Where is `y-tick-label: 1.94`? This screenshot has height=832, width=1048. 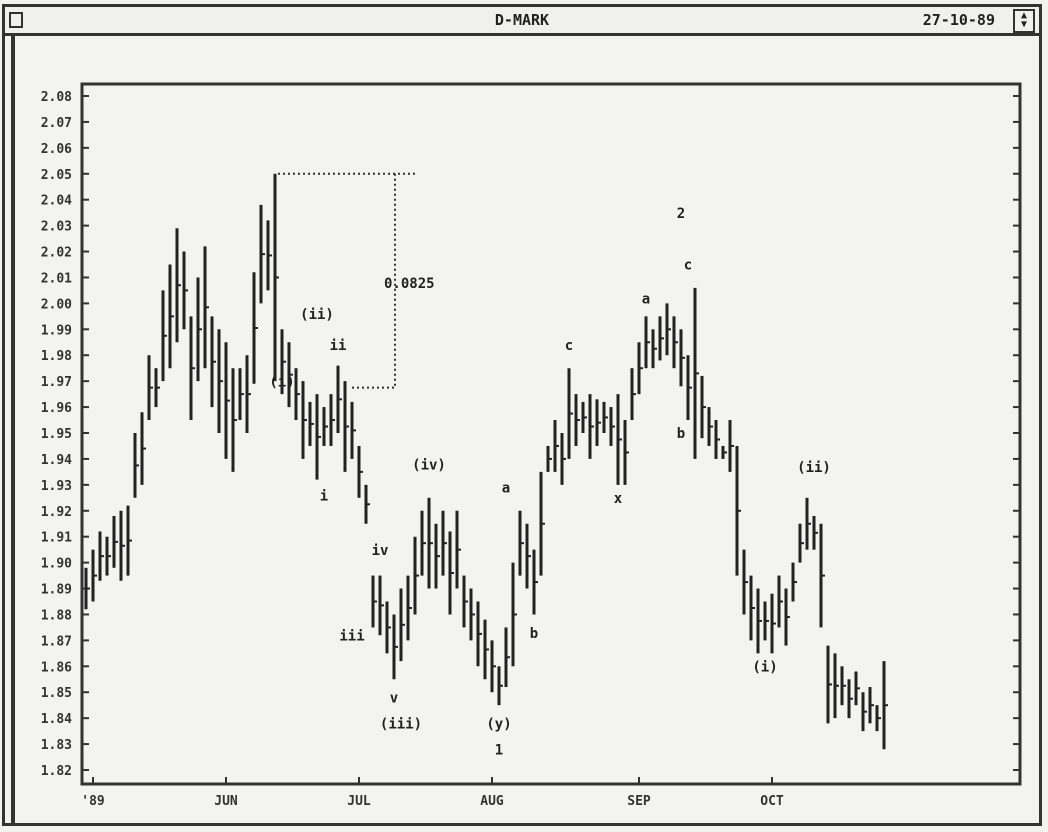
y-tick-label: 1.94 is located at coordinates (56, 460).